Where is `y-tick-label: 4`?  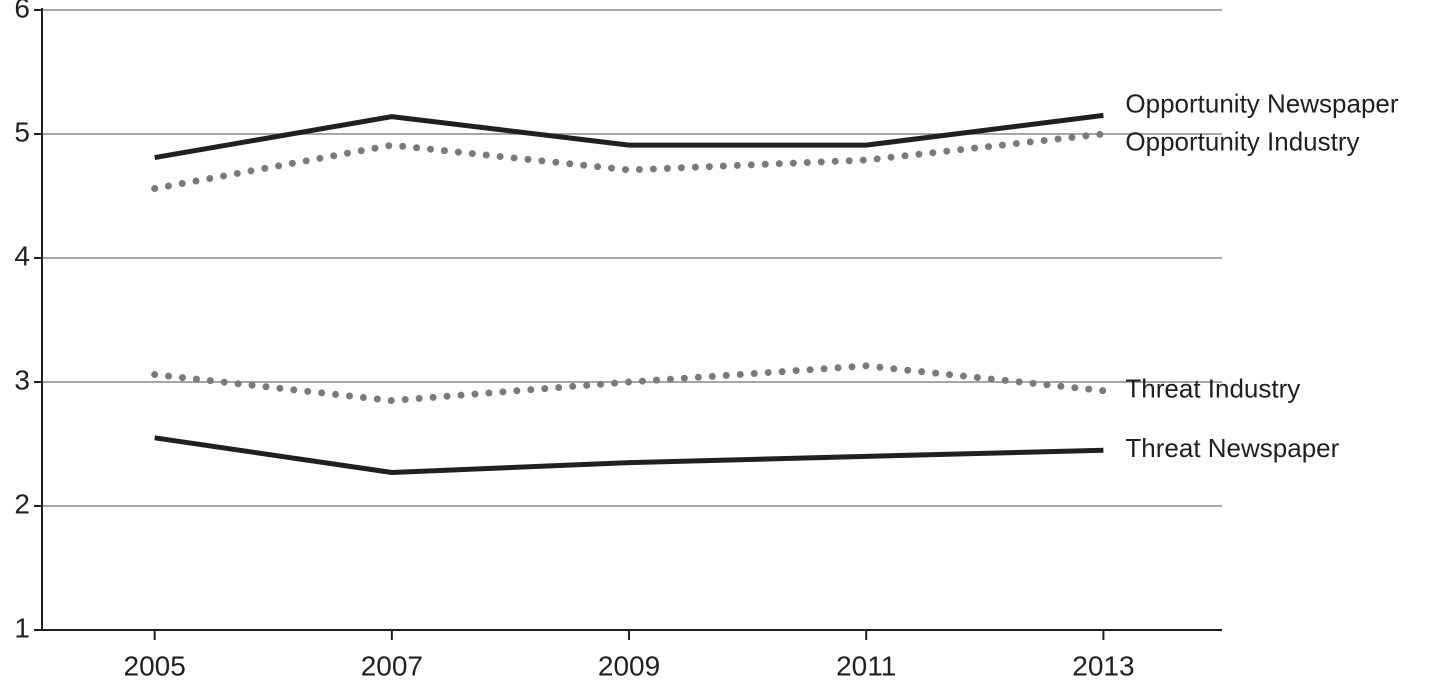
y-tick-label: 4 is located at coordinates (22, 255).